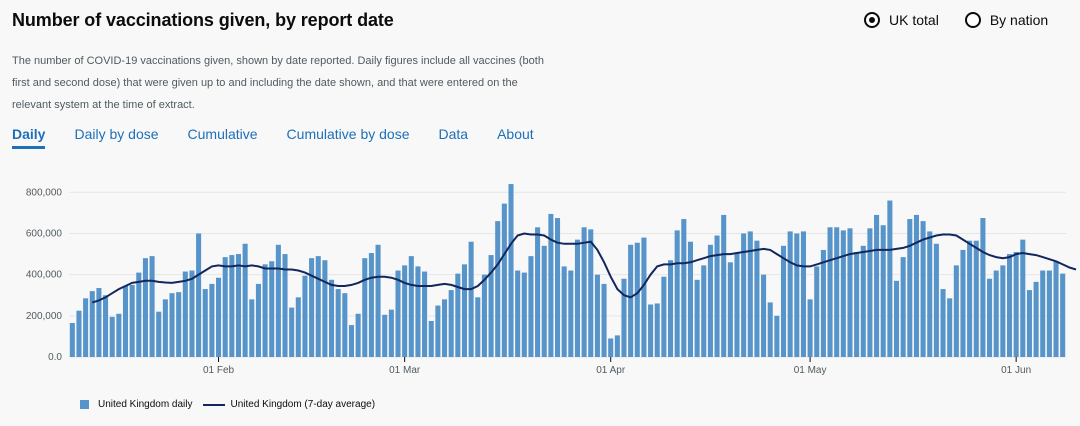 This screenshot has width=1080, height=426. Describe the element at coordinates (28, 137) in the screenshot. I see `tab-daily: Daily` at that location.